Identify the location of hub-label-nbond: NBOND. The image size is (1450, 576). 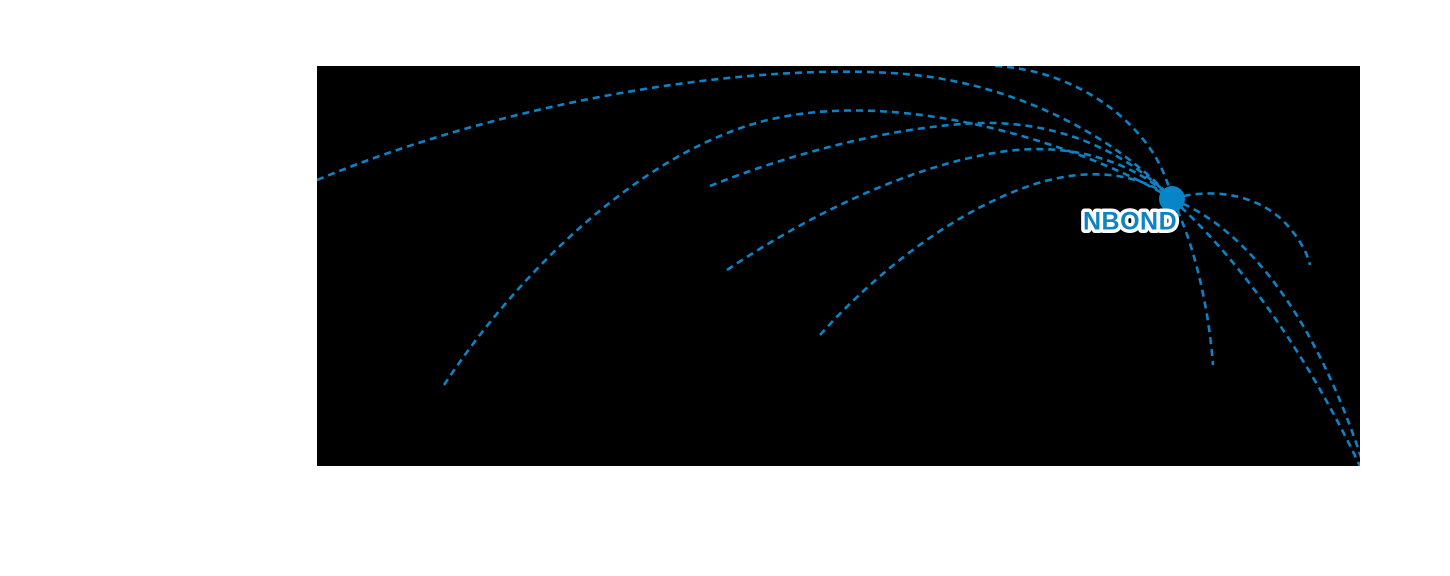
(1130, 222).